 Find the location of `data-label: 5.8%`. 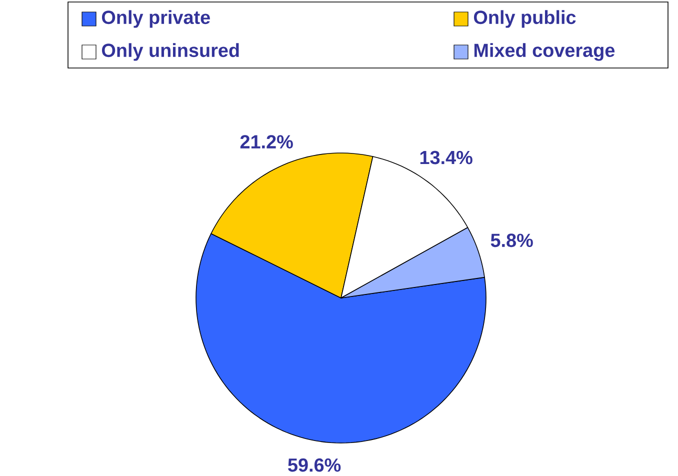

data-label: 5.8% is located at coordinates (511, 241).